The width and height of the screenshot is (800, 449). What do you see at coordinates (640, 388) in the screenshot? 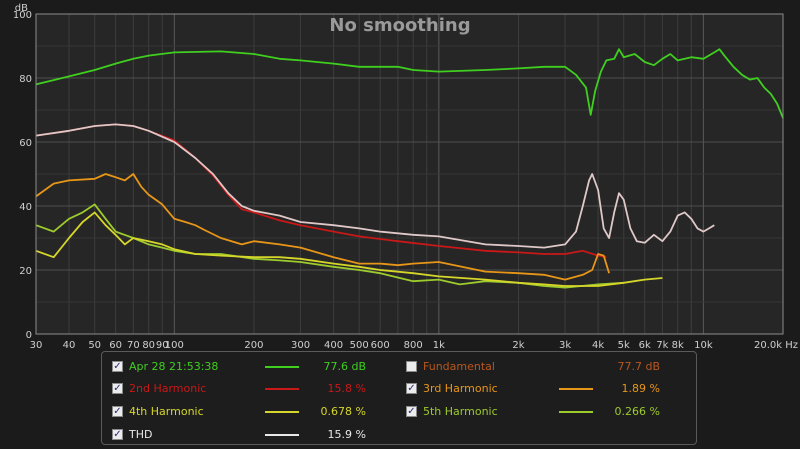
I see `legend-value: 1.89 %` at bounding box center [640, 388].